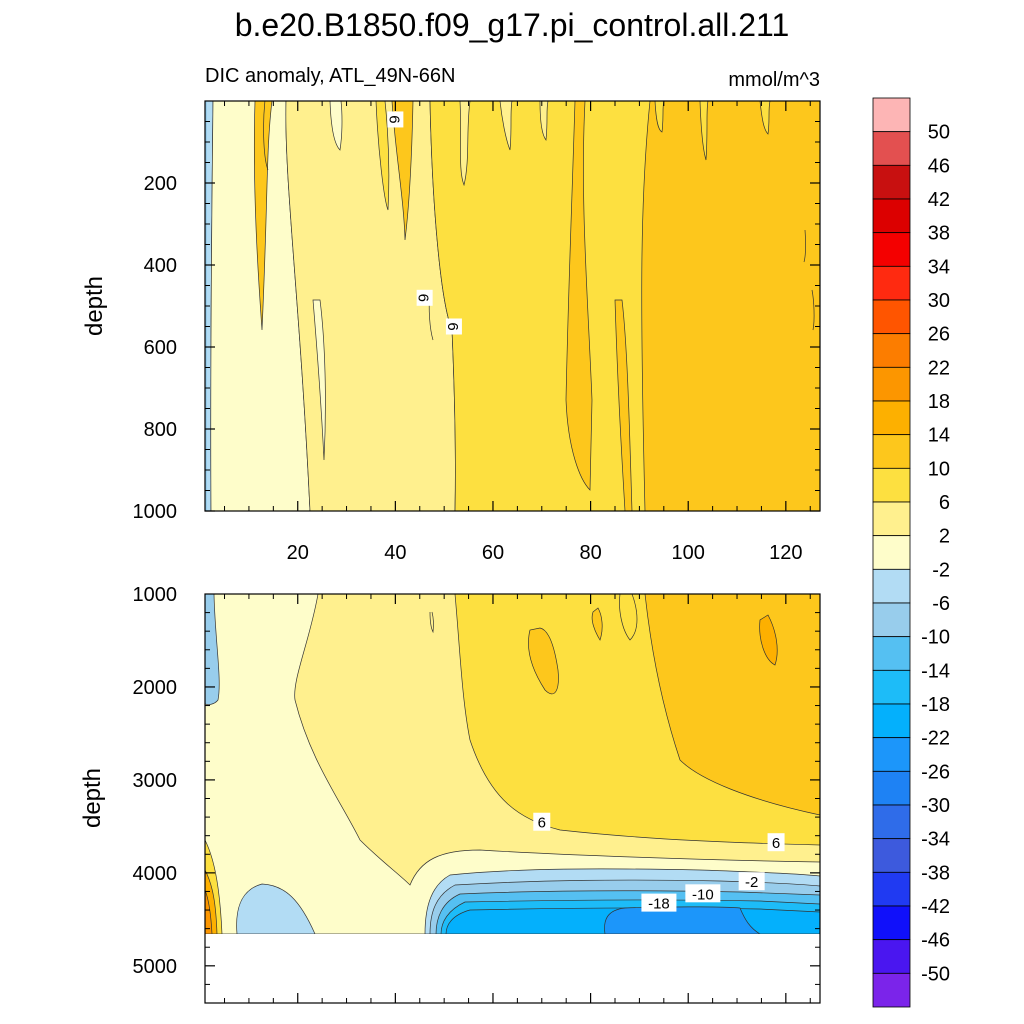  I want to click on lower-contour-label: -18, so click(659, 903).